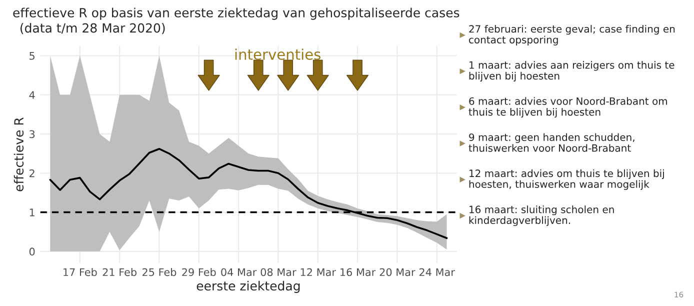  Describe the element at coordinates (32, 173) in the screenshot. I see `y-tick-label: 2` at that location.